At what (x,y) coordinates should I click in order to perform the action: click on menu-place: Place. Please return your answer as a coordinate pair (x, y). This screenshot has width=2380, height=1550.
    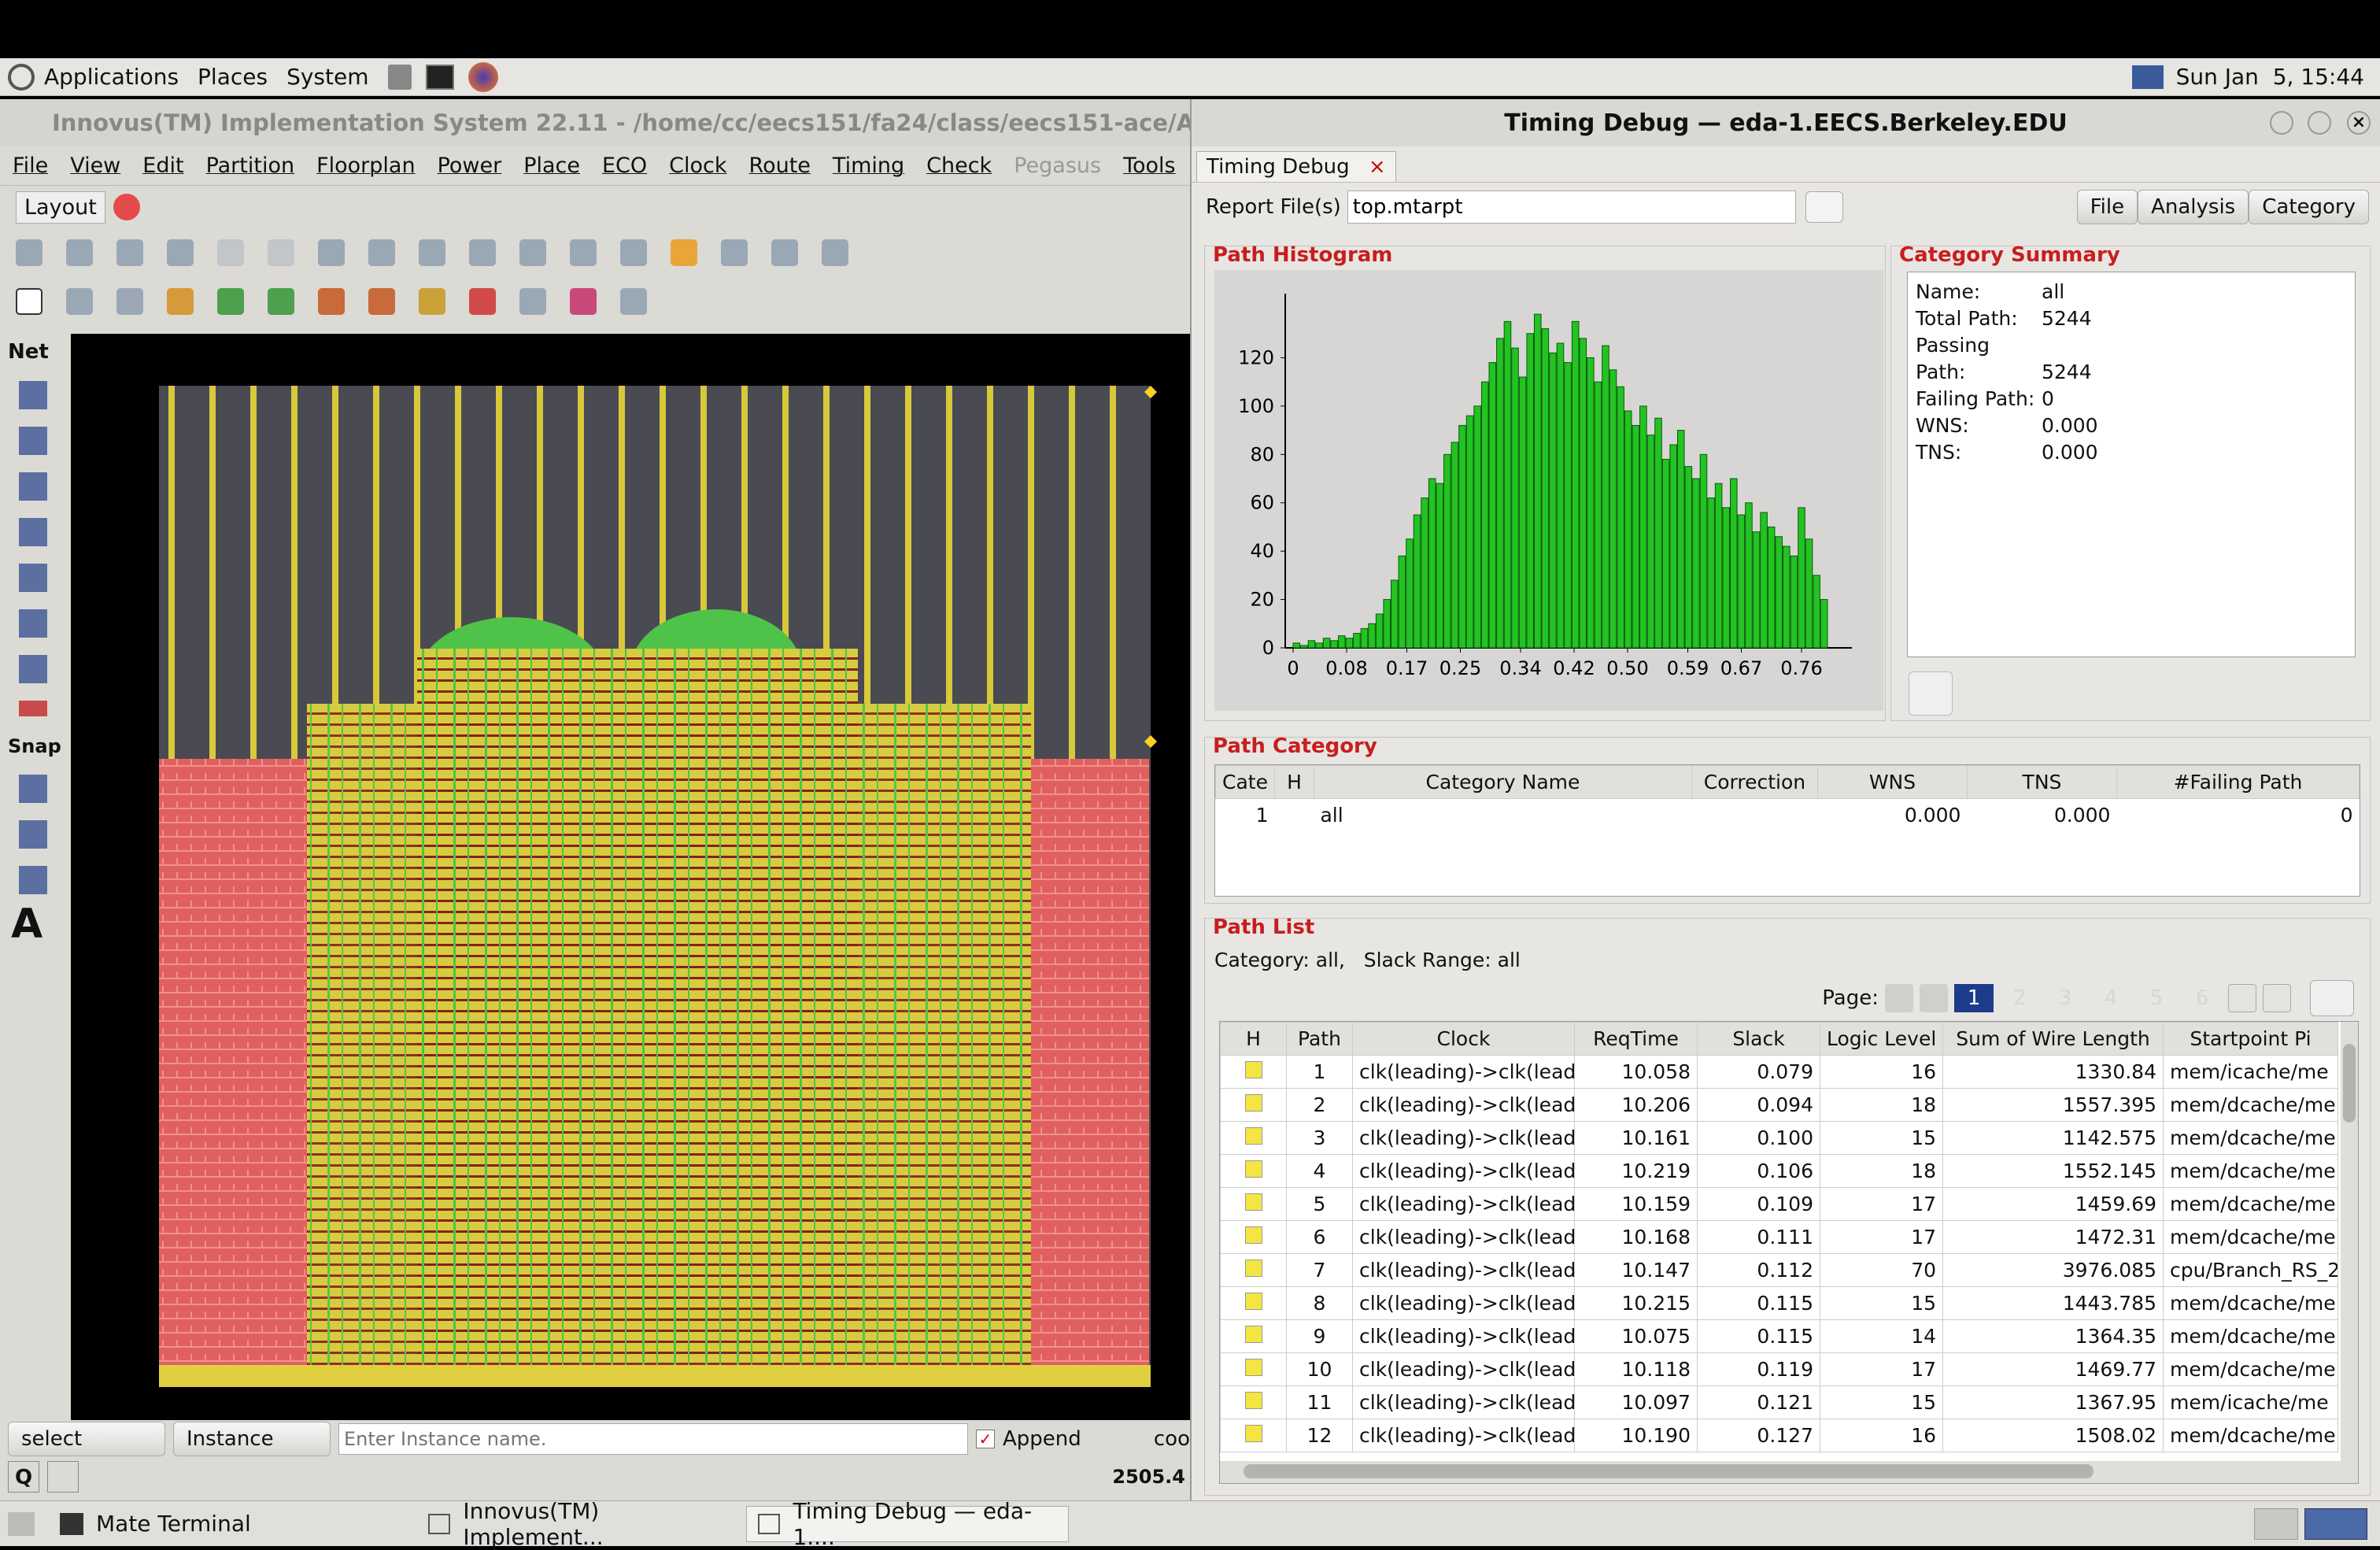
    Looking at the image, I should click on (551, 166).